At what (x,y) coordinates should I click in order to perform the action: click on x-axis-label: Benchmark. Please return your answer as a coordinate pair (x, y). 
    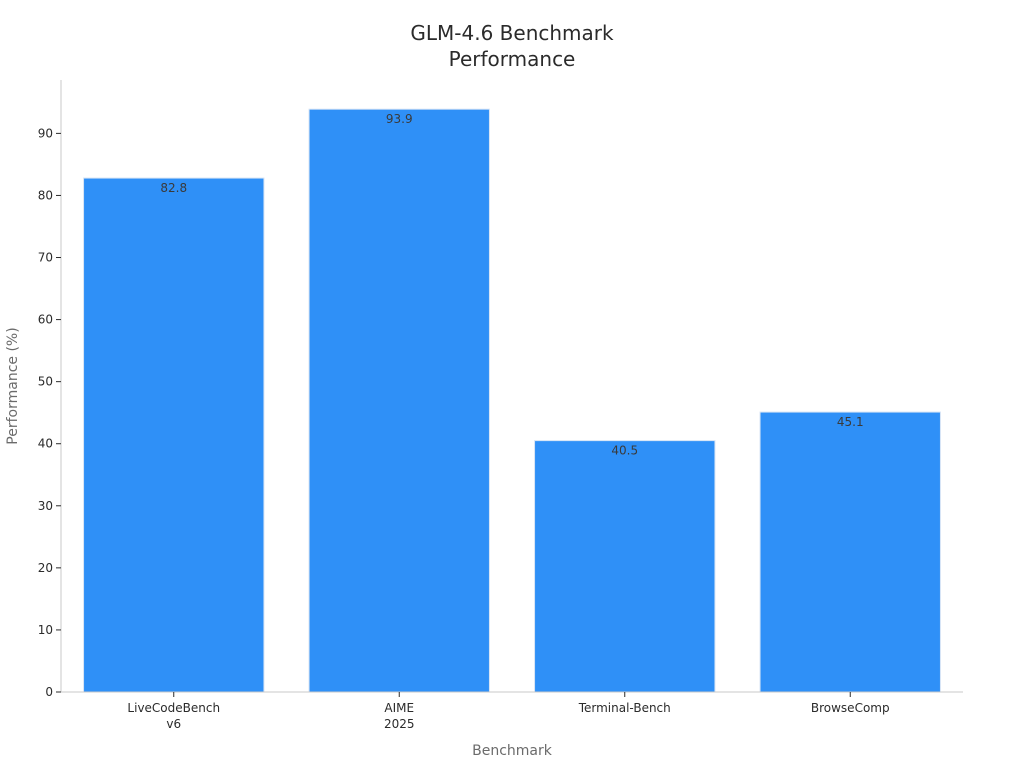
    Looking at the image, I should click on (512, 751).